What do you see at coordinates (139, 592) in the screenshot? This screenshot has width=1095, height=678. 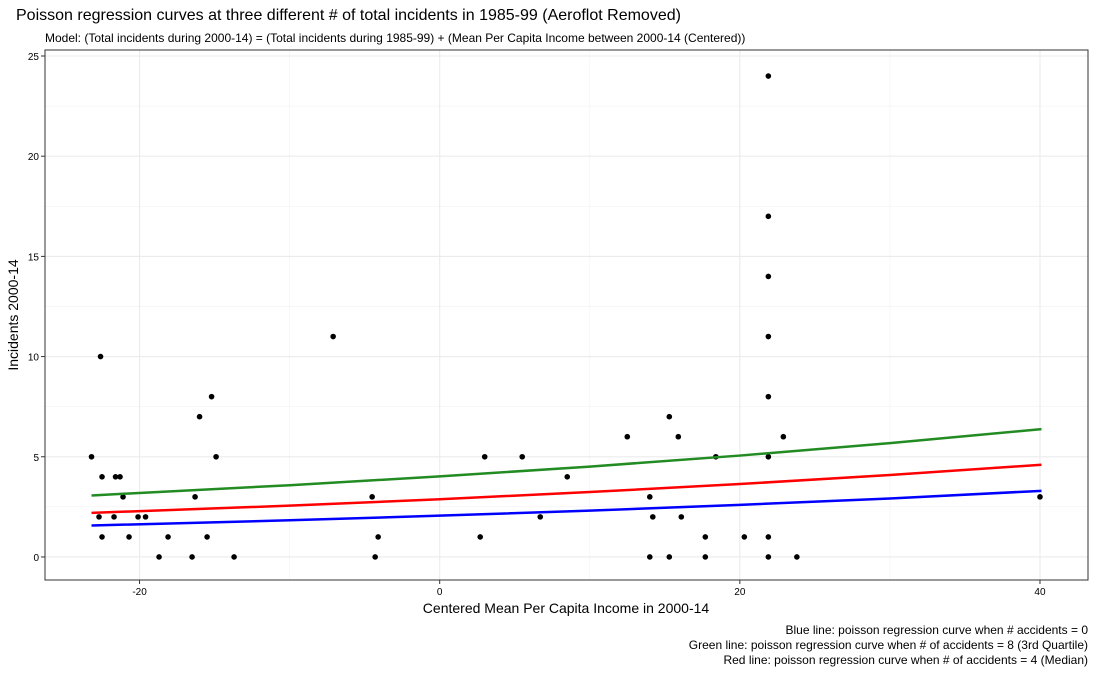 I see `x-tick-label: -20` at bounding box center [139, 592].